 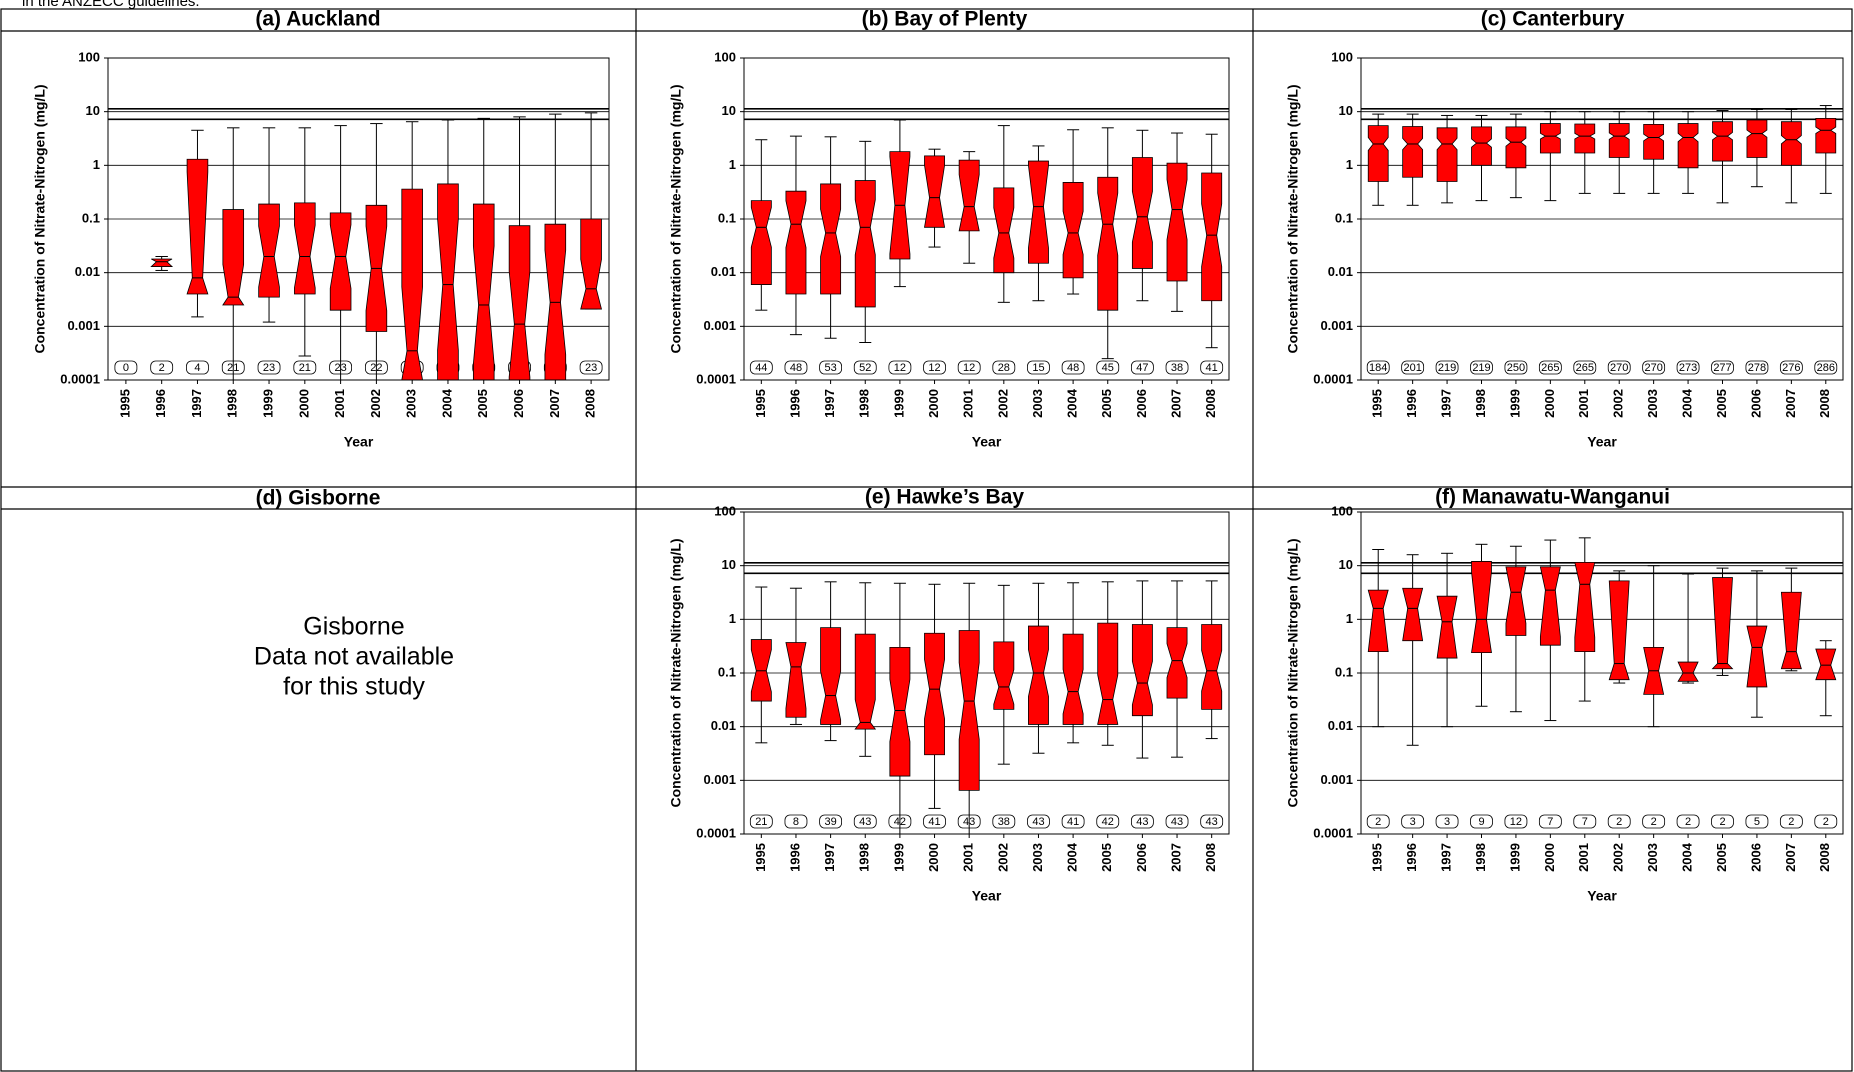 What do you see at coordinates (126, 368) in the screenshot?
I see `count-label: 0` at bounding box center [126, 368].